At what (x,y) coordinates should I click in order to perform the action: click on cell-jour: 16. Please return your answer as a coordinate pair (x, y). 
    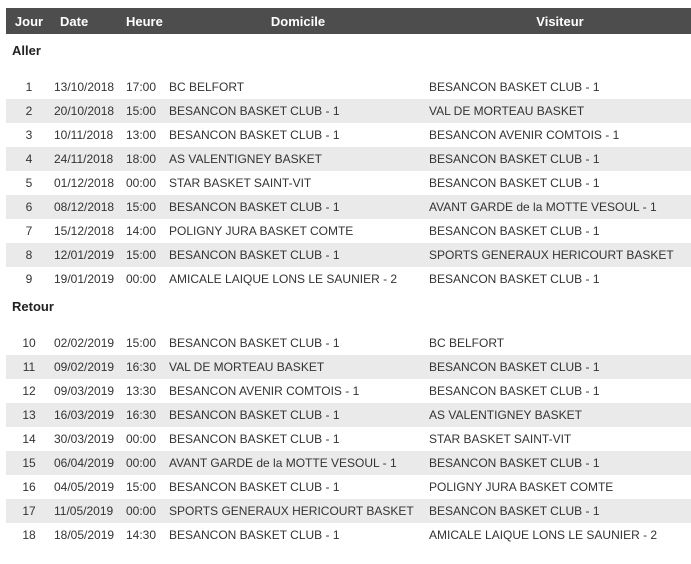
    Looking at the image, I should click on (29, 487).